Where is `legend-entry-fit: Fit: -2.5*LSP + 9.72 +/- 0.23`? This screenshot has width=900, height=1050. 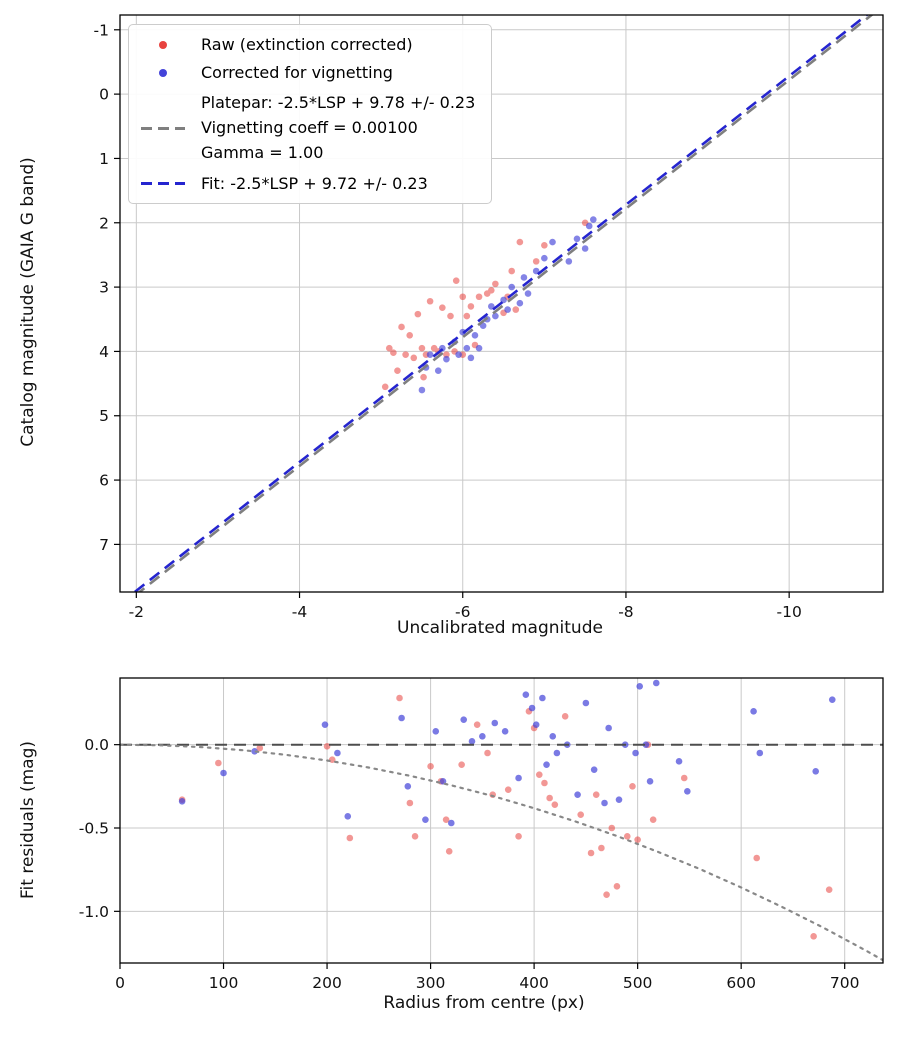 legend-entry-fit: Fit: -2.5*LSP + 9.72 +/- 0.23 is located at coordinates (307, 183).